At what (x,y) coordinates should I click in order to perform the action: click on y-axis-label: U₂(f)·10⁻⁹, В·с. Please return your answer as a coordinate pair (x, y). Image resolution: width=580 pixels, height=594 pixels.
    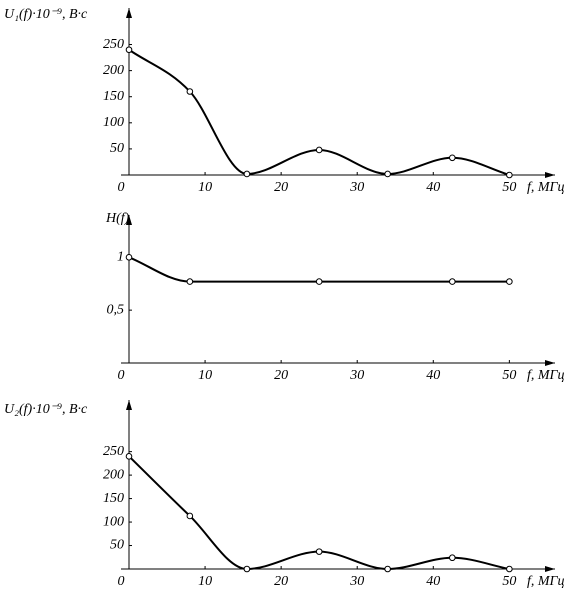
    Looking at the image, I should click on (46, 409).